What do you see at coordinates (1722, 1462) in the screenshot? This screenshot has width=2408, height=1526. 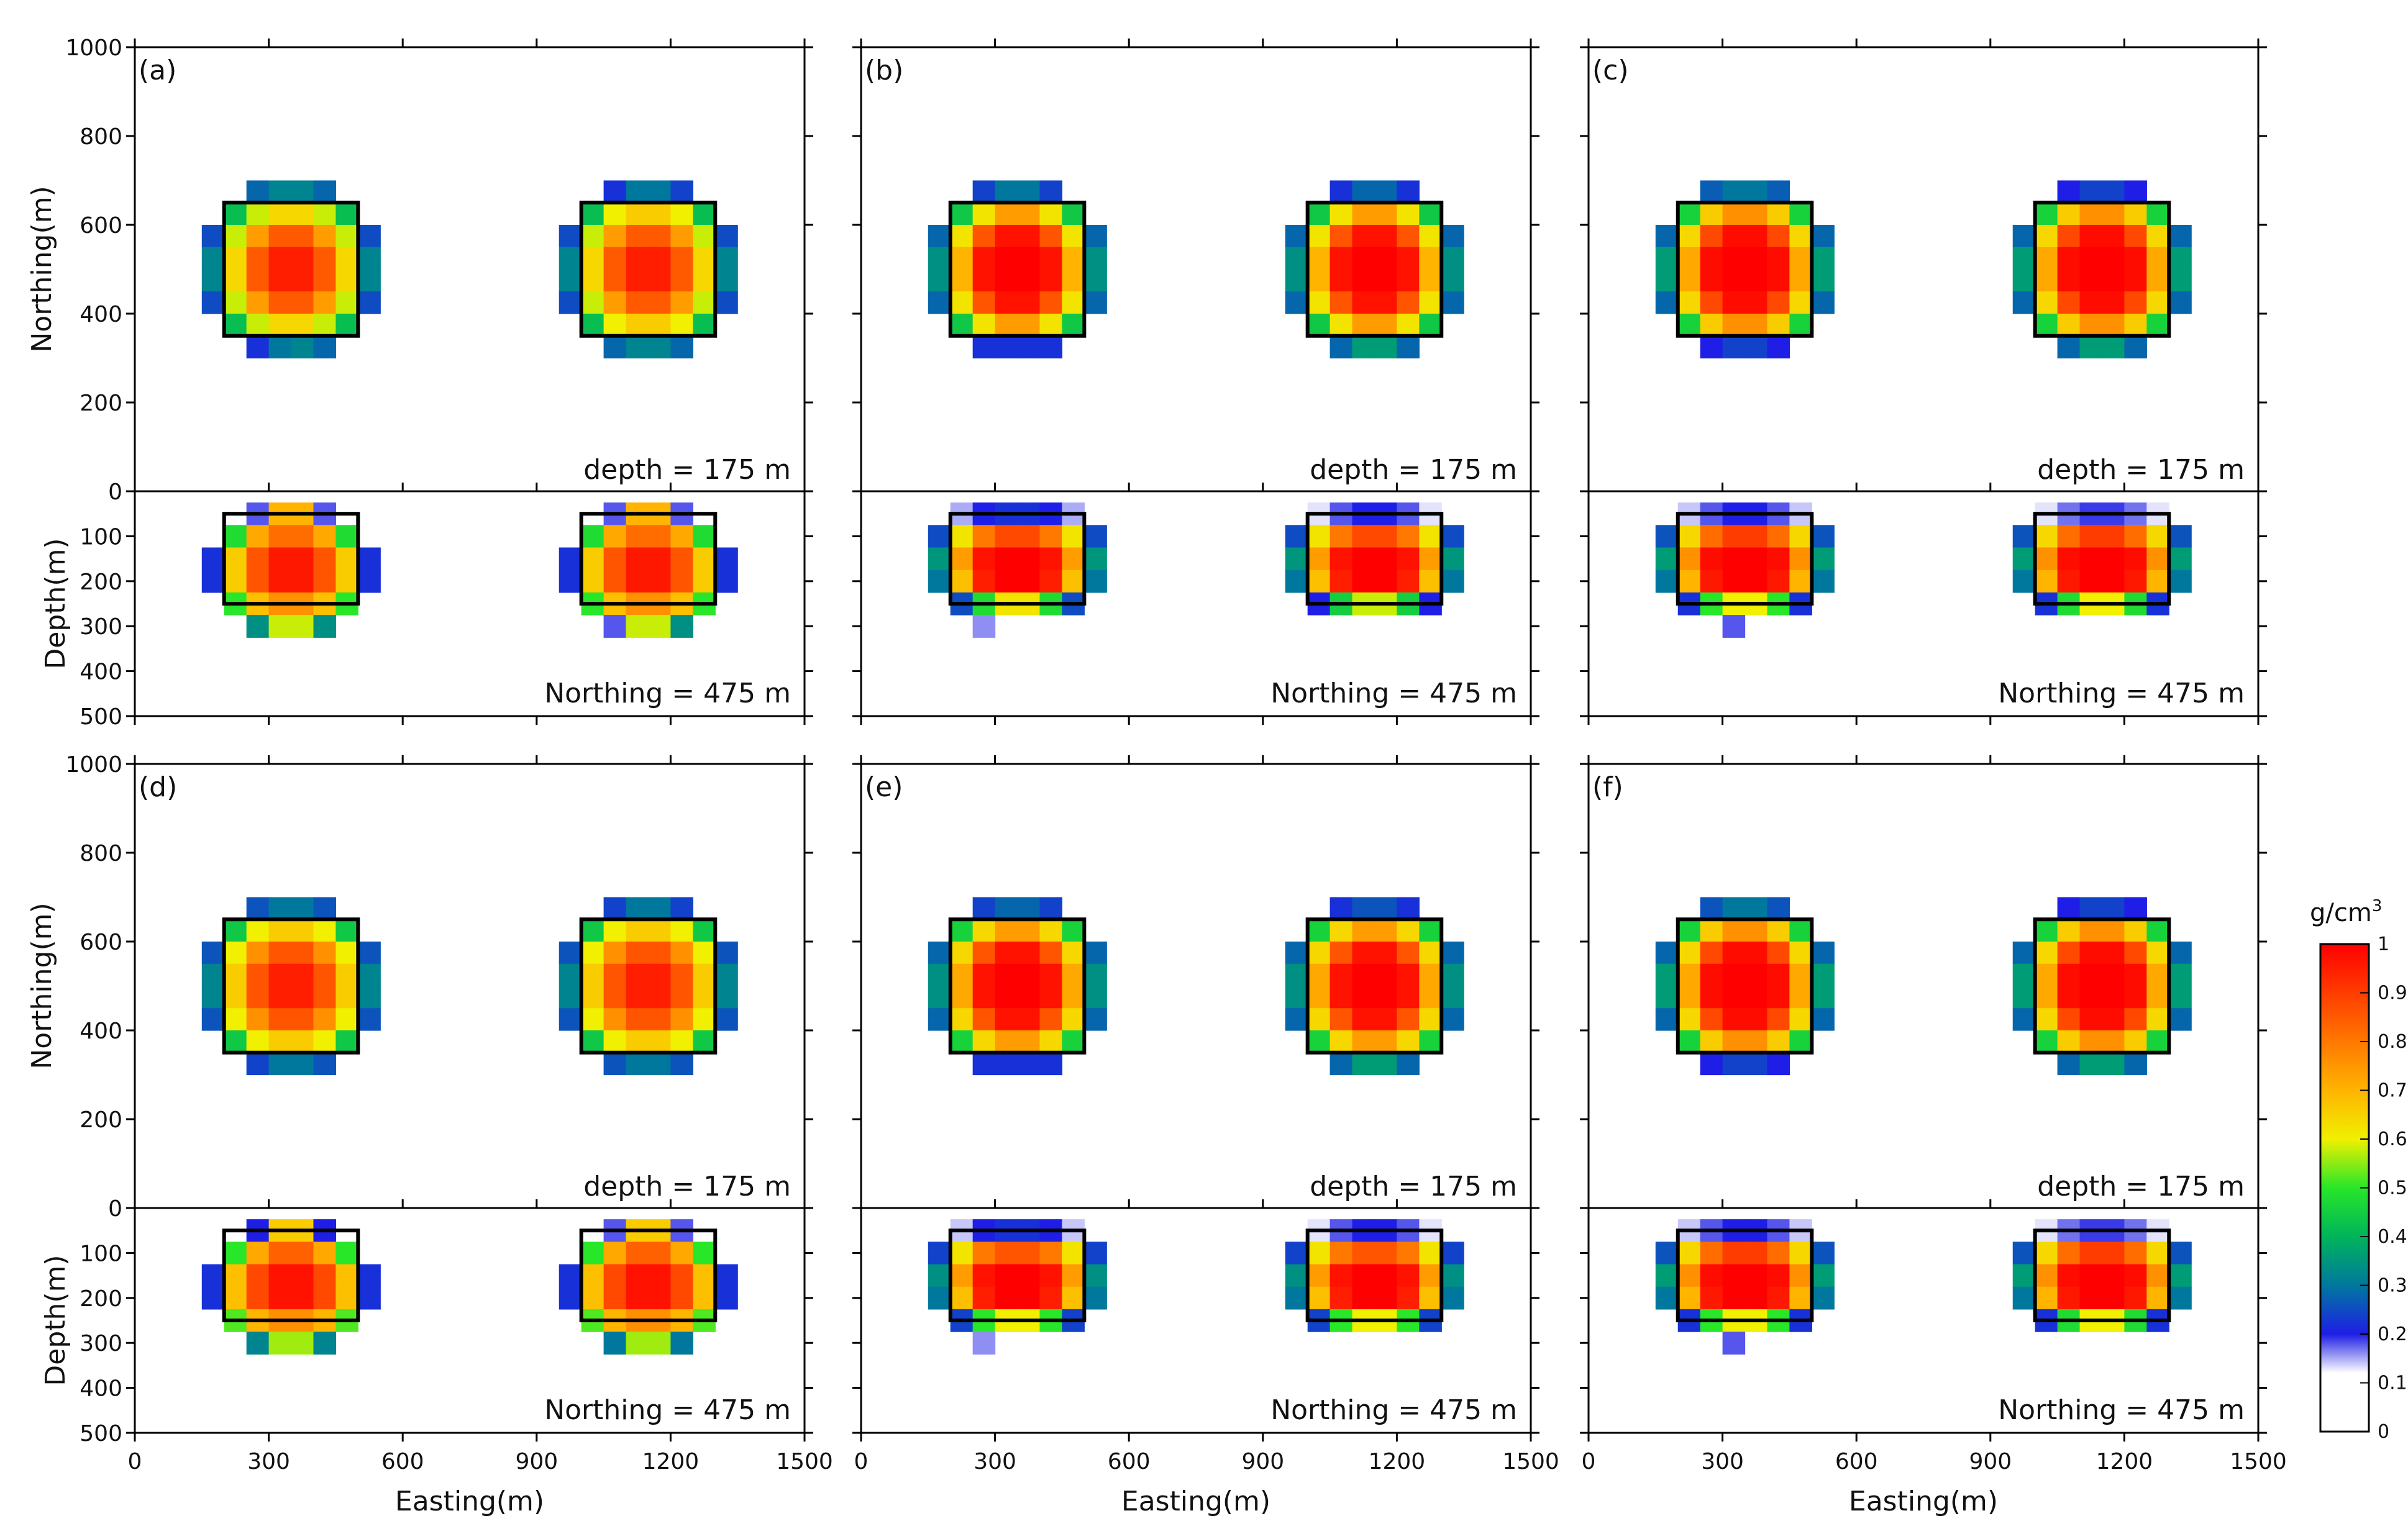 I see `x-tick-label: 300` at bounding box center [1722, 1462].